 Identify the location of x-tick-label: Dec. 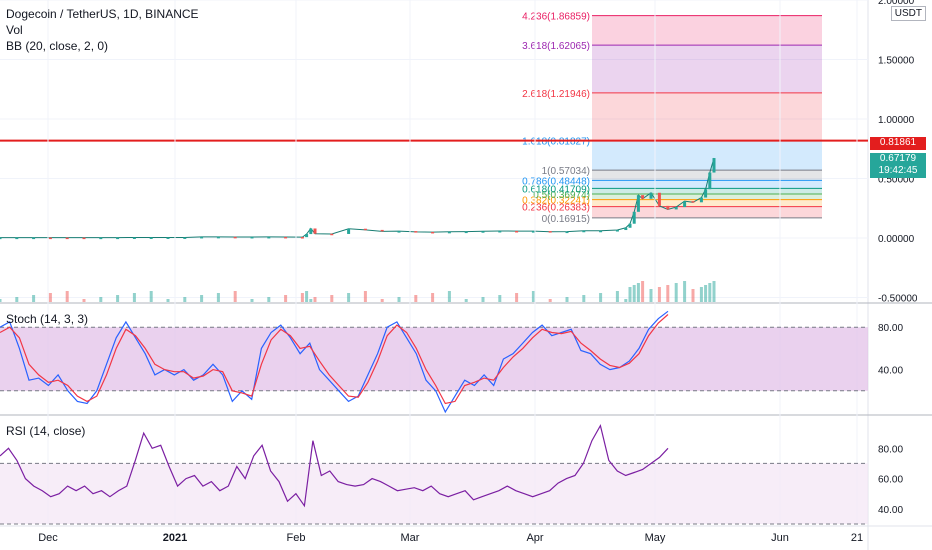
(48, 538).